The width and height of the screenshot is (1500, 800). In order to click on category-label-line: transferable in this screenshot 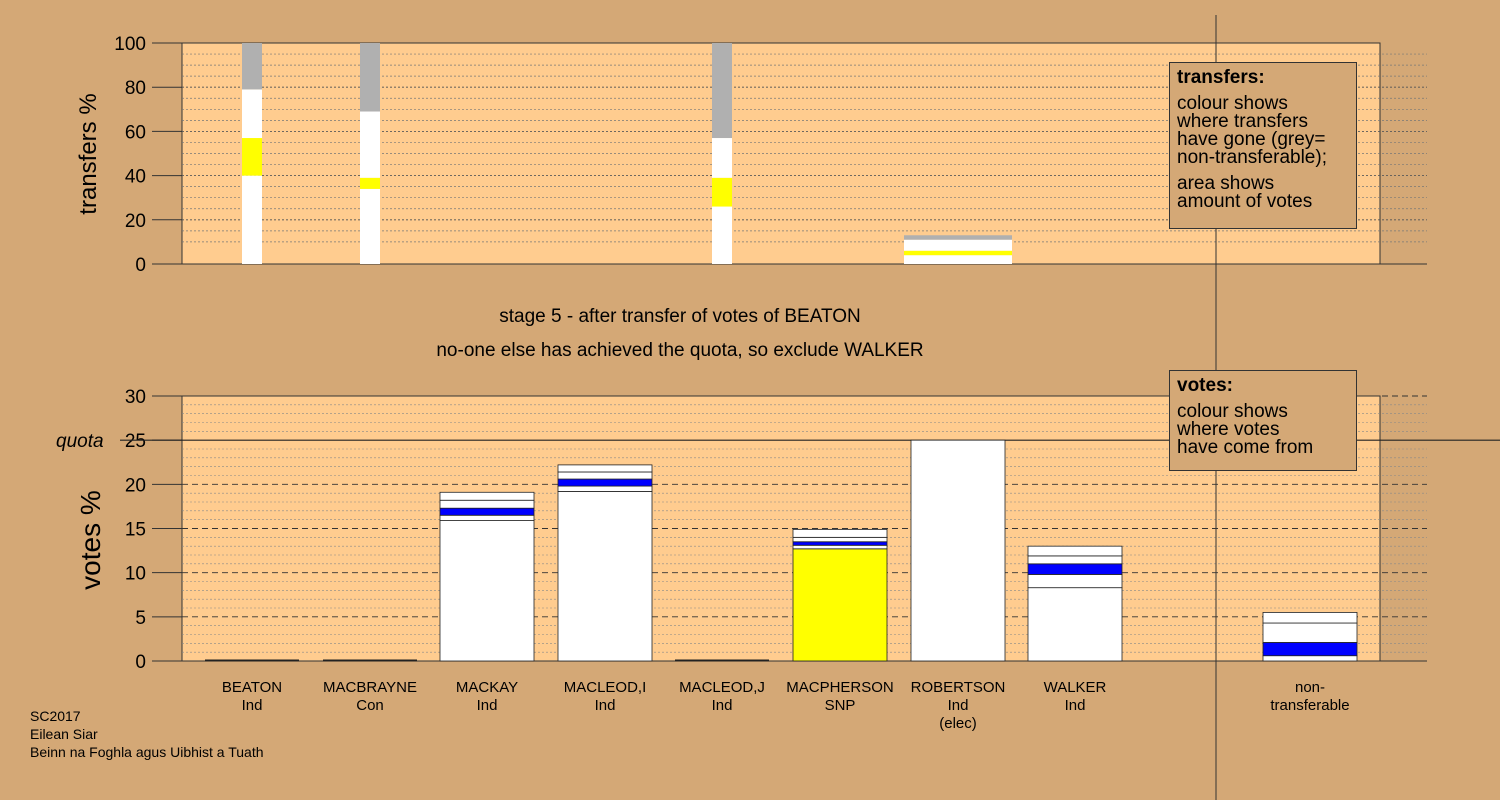, I will do `click(1310, 705)`.